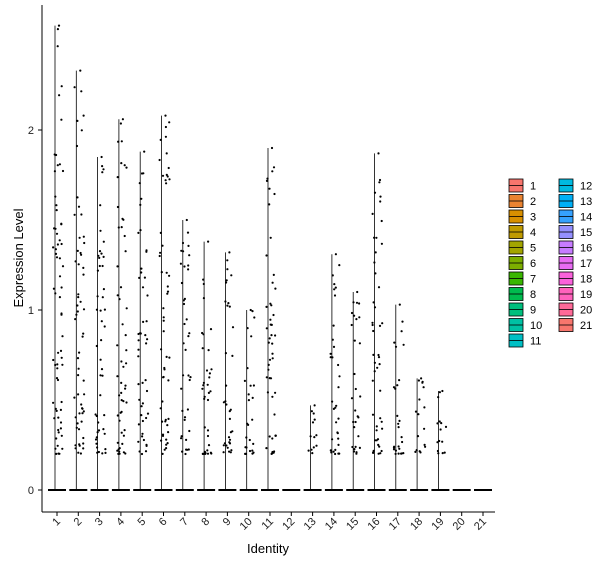 This screenshot has width=600, height=568. Describe the element at coordinates (522, 216) in the screenshot. I see `legend-item: 3` at that location.